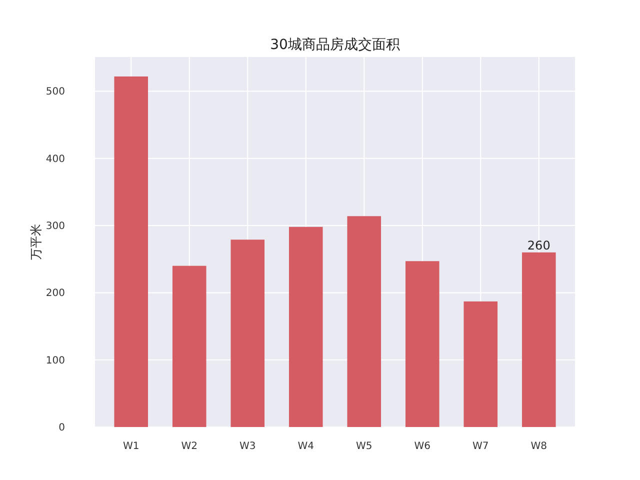 This screenshot has width=640, height=480. I want to click on x-tick-label: W5, so click(364, 446).